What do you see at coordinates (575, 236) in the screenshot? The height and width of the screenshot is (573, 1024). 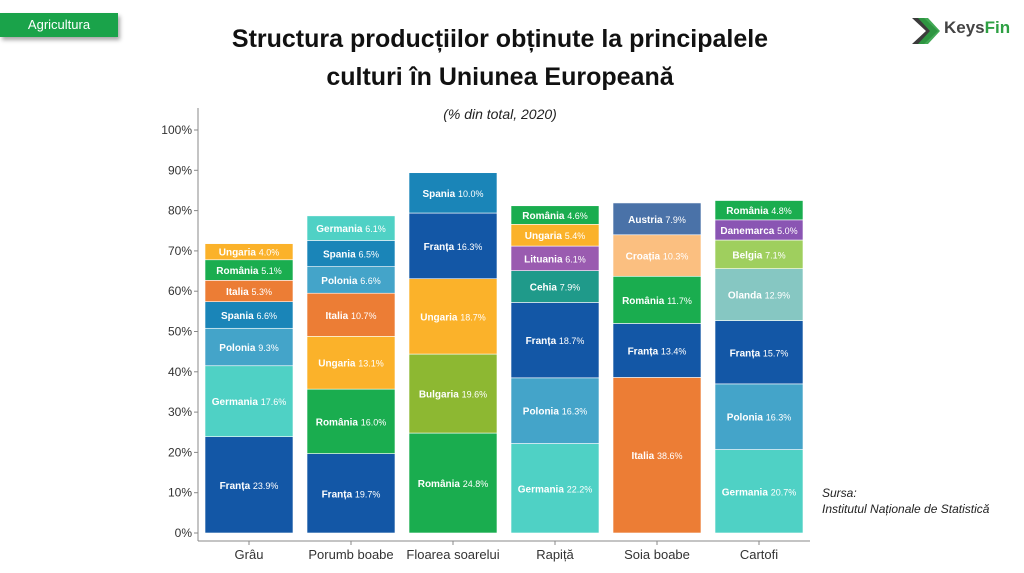 I see `segment-value: 5.4%` at bounding box center [575, 236].